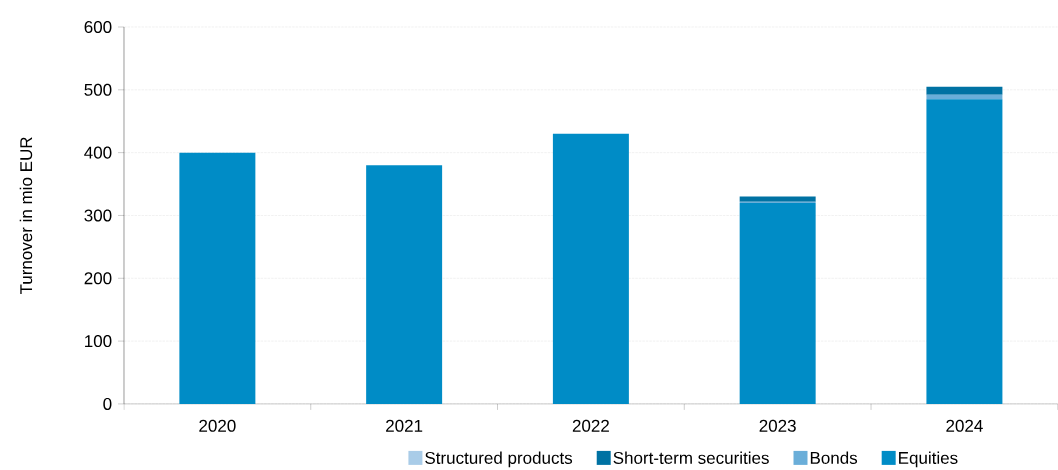 The height and width of the screenshot is (470, 1058). What do you see at coordinates (217, 425) in the screenshot?
I see `x-tick-label: 2020` at bounding box center [217, 425].